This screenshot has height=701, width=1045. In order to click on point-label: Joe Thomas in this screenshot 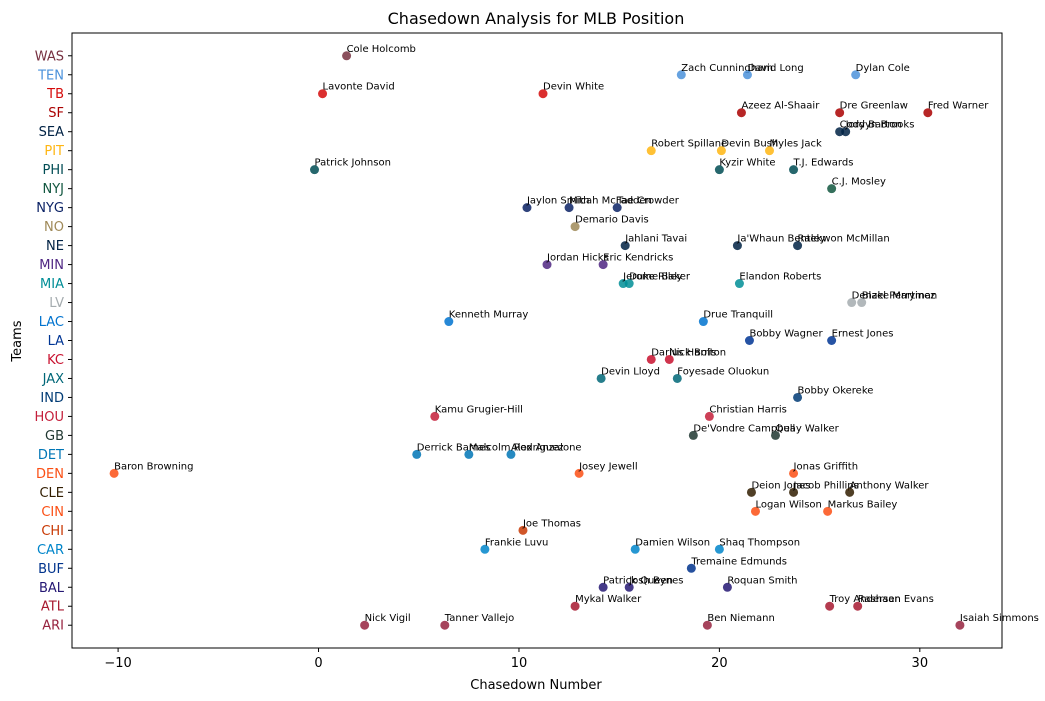, I will do `click(551, 523)`.